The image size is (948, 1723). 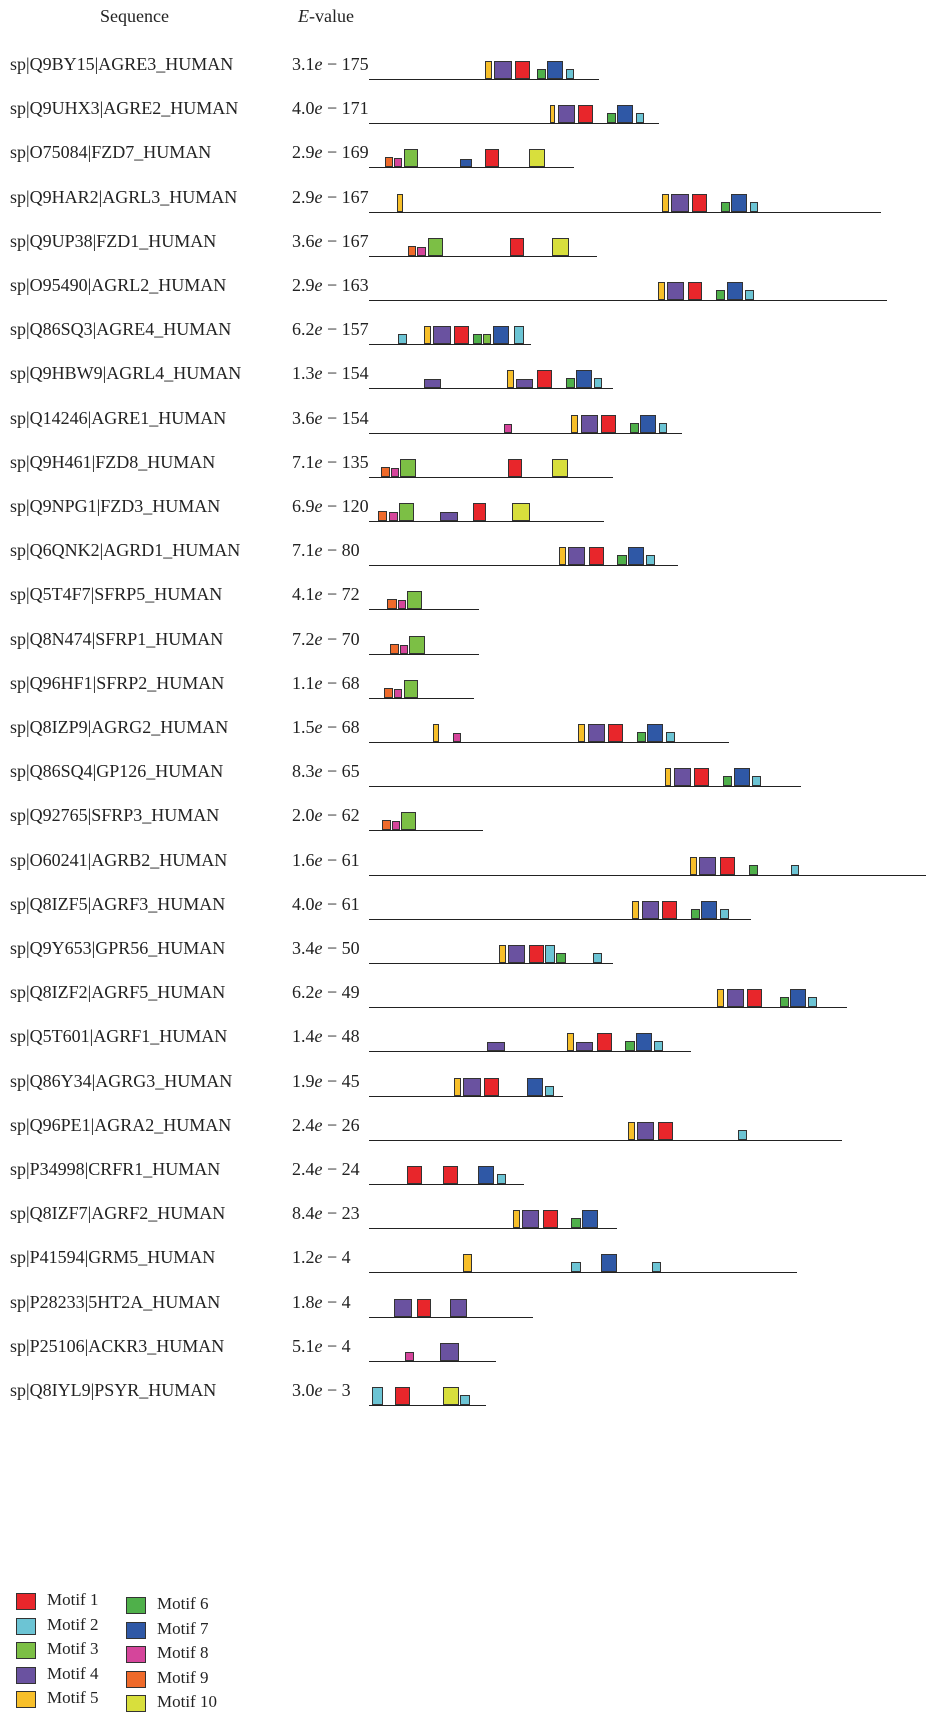 What do you see at coordinates (183, 1652) in the screenshot?
I see `legend-label: Motif 8` at bounding box center [183, 1652].